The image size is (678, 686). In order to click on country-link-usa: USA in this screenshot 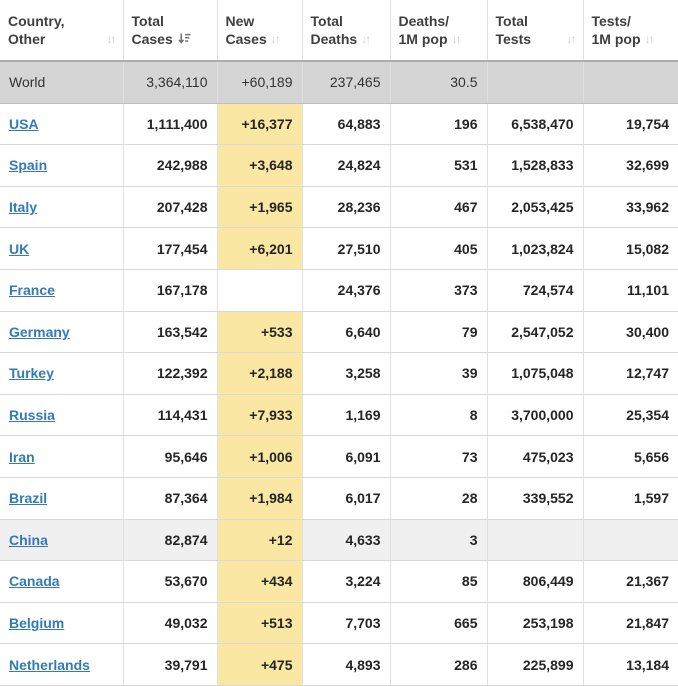, I will do `click(24, 123)`.